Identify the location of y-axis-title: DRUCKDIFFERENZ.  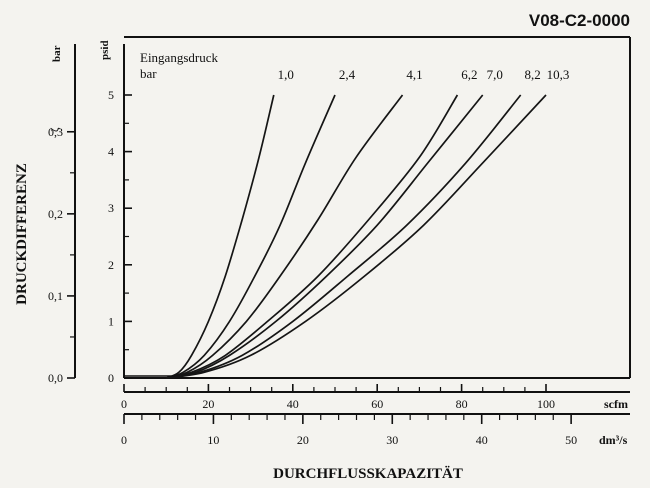
(22, 234).